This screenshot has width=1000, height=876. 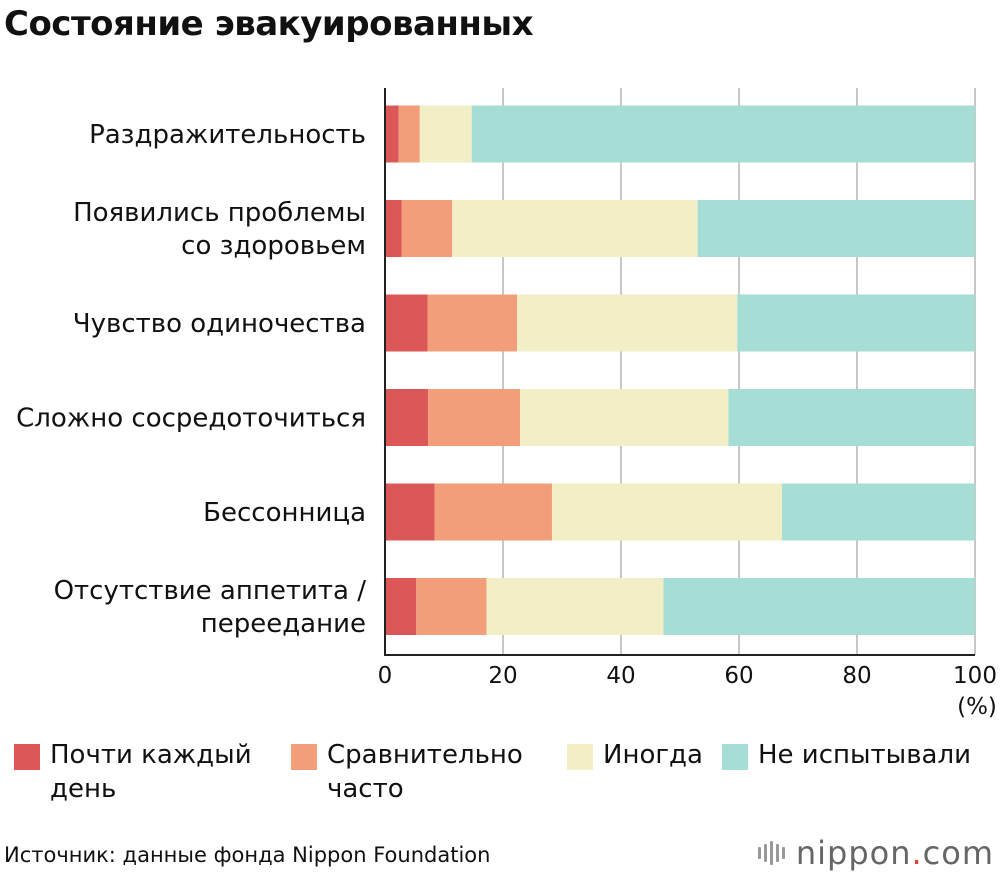 I want to click on x-tick-label-60: 60, so click(x=738, y=676).